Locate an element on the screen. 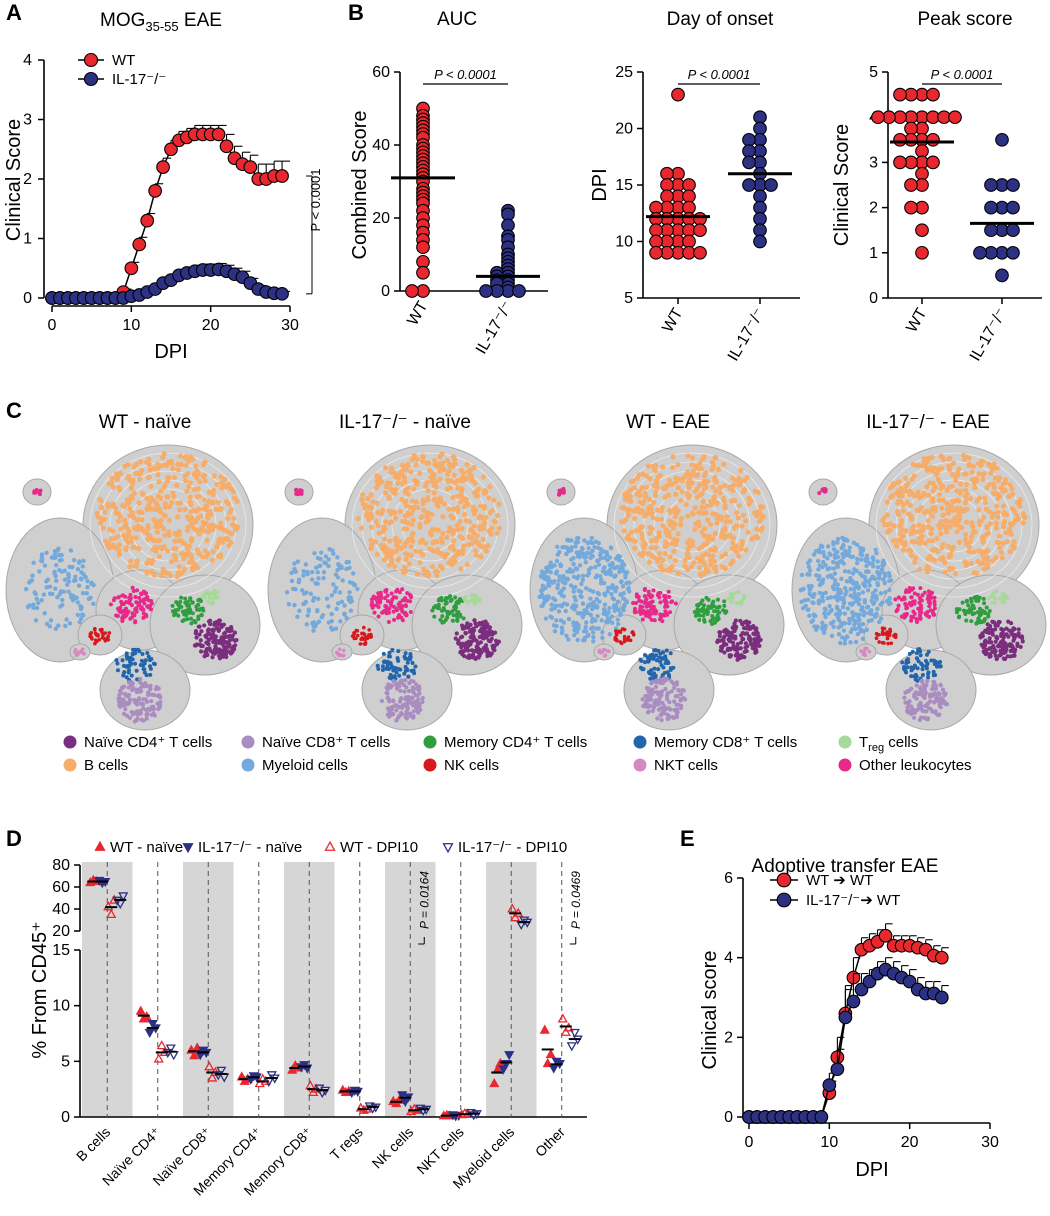  panel-e-title: Adoptive transfer EAE is located at coordinates (845, 866).